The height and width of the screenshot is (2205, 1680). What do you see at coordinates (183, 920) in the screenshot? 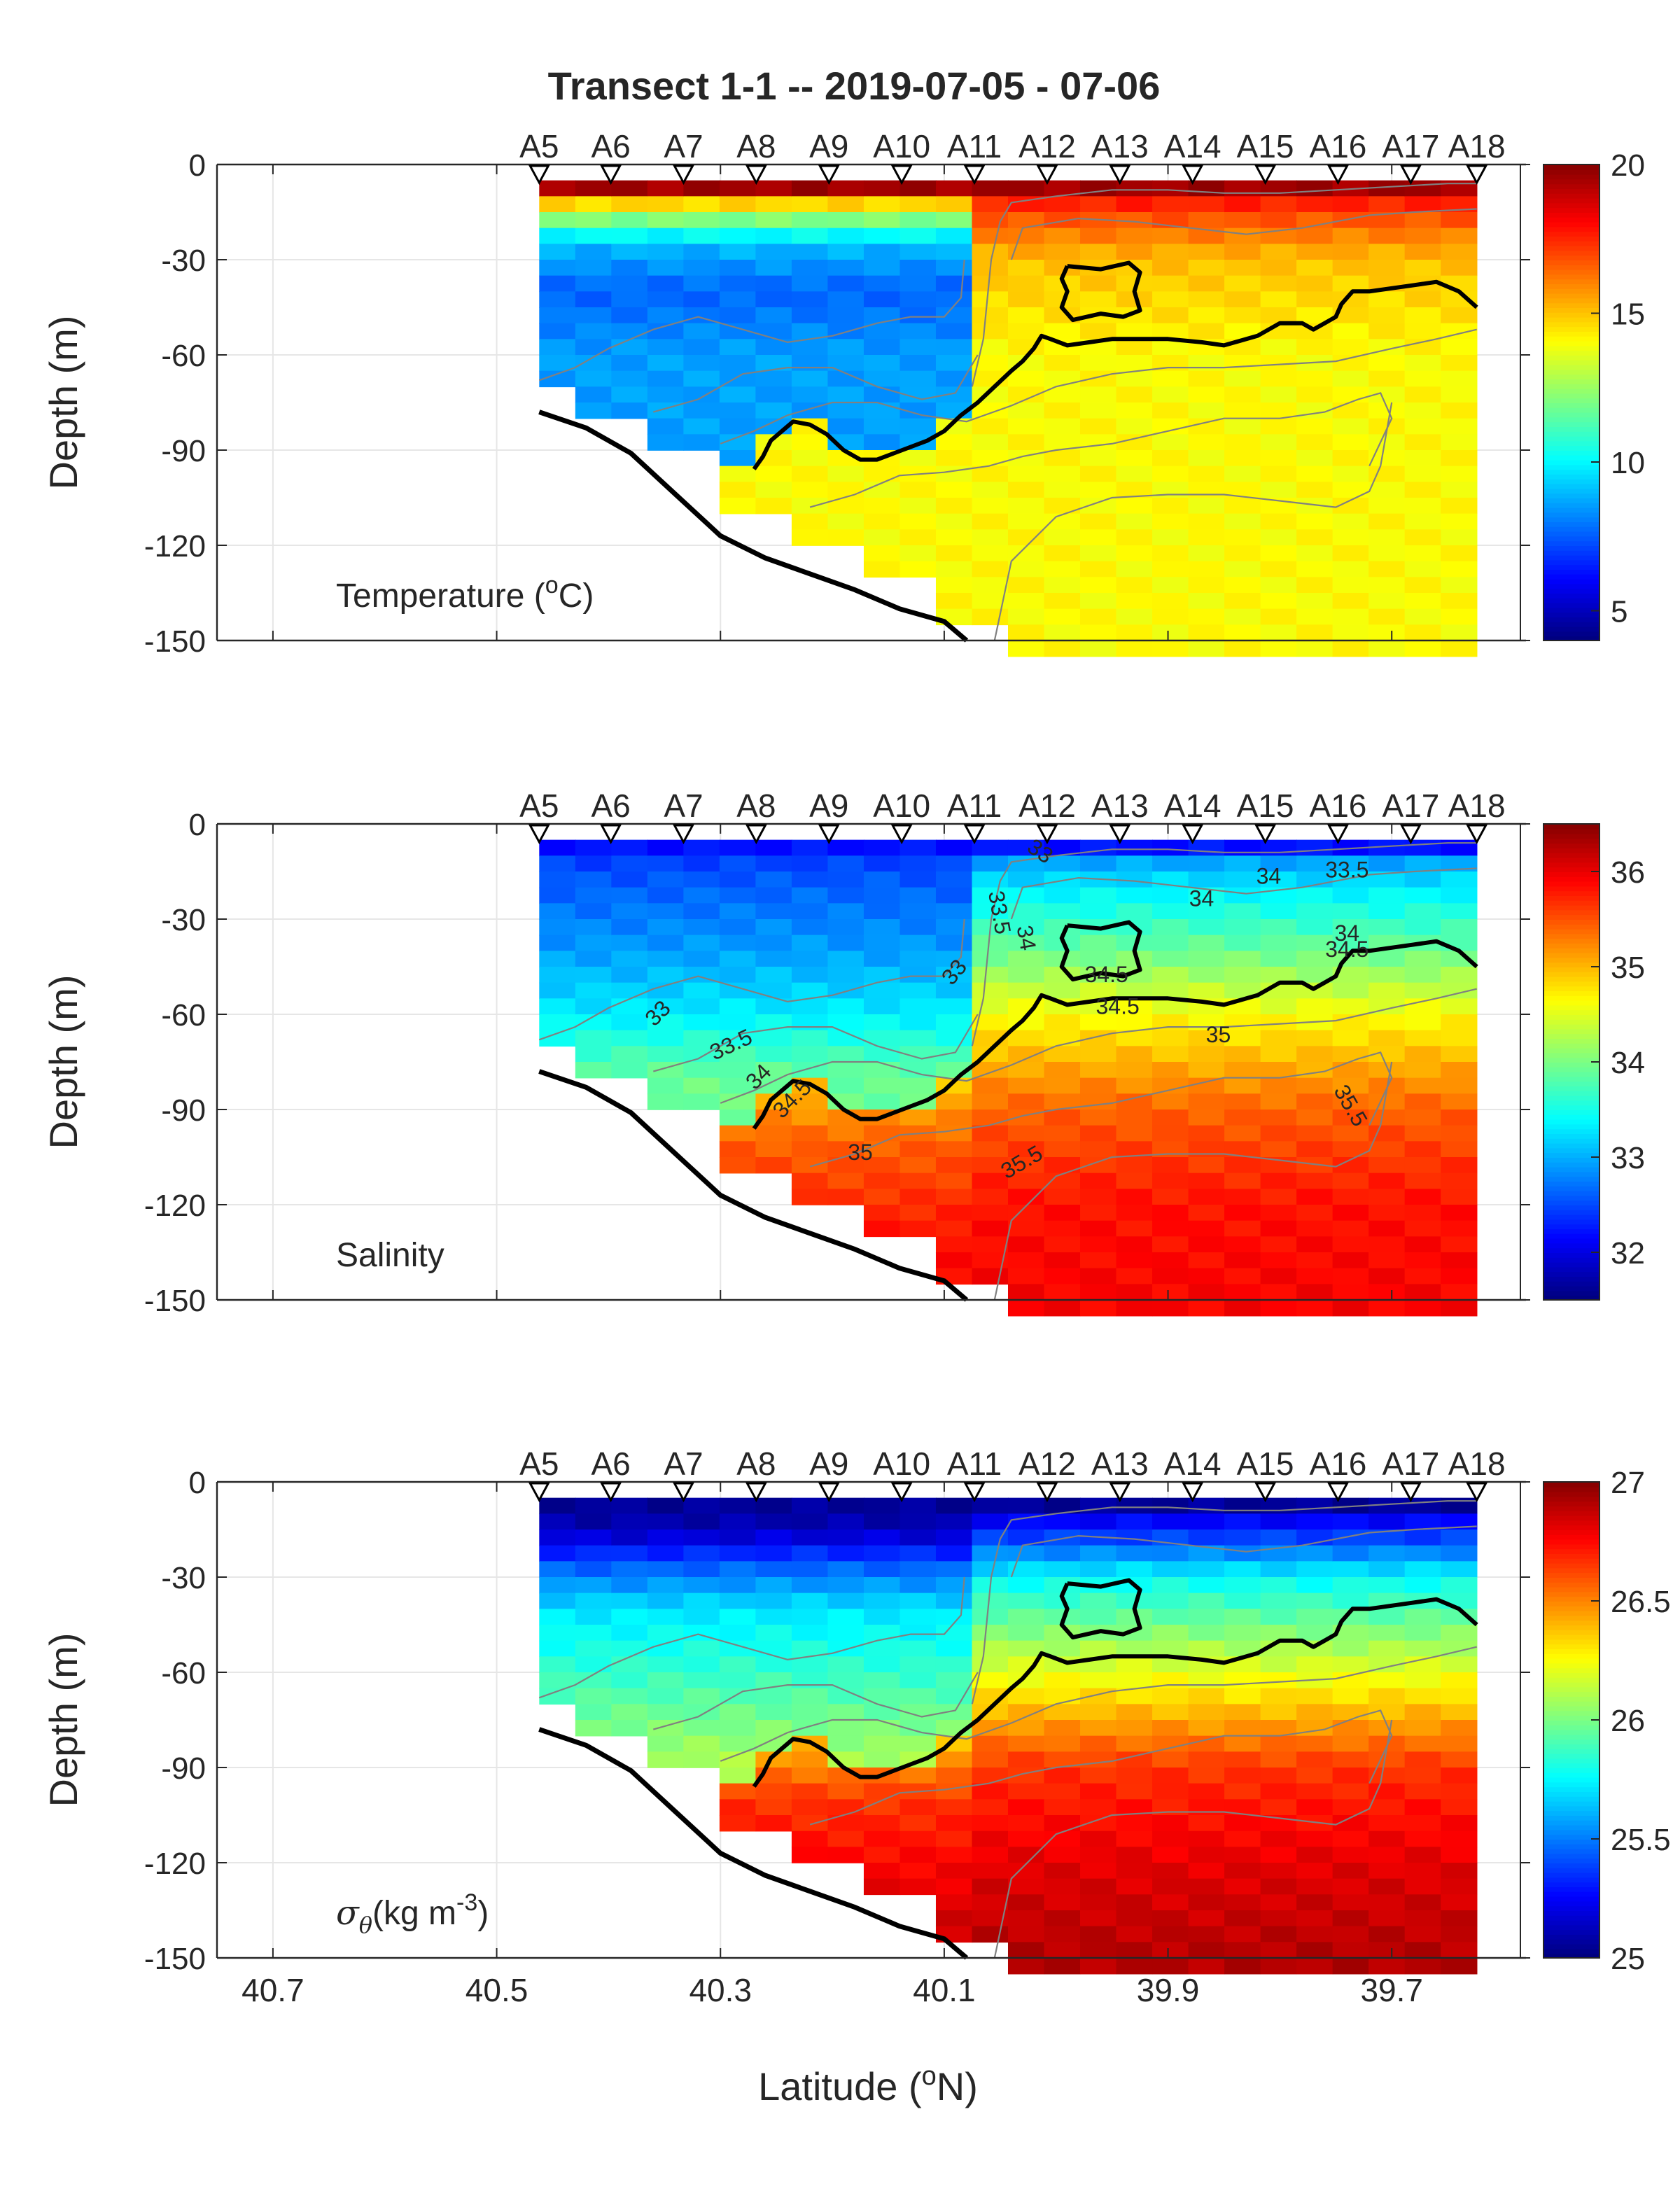
I see `y-tick-label: -30` at bounding box center [183, 920].